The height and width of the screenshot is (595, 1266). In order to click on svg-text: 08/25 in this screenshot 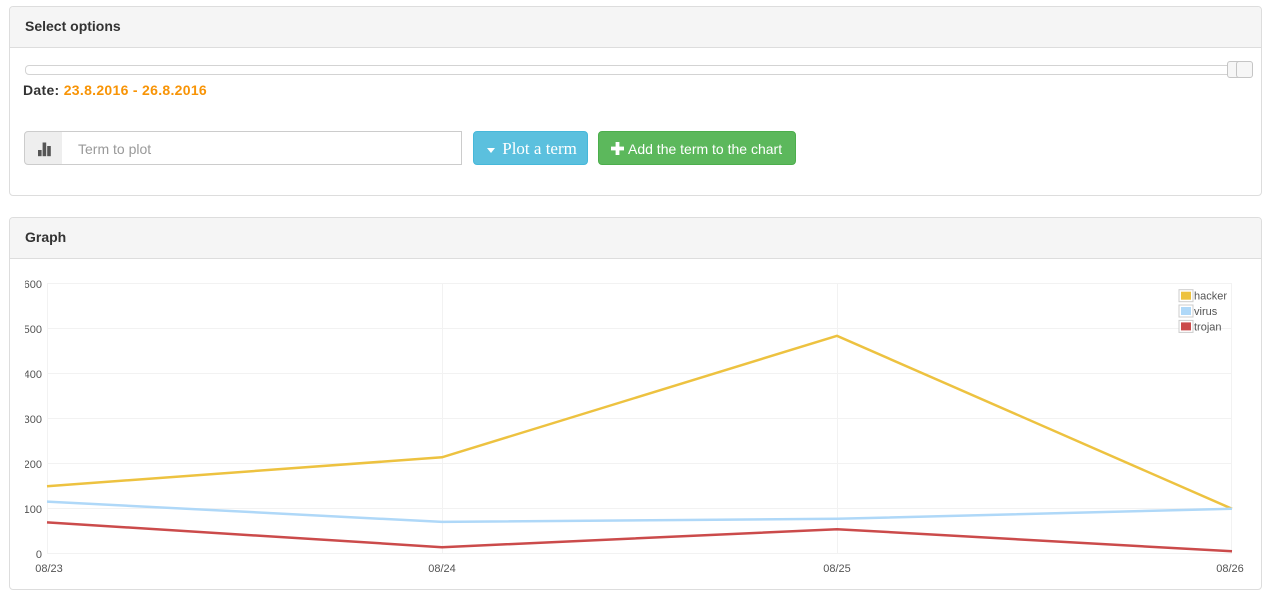, I will do `click(837, 568)`.